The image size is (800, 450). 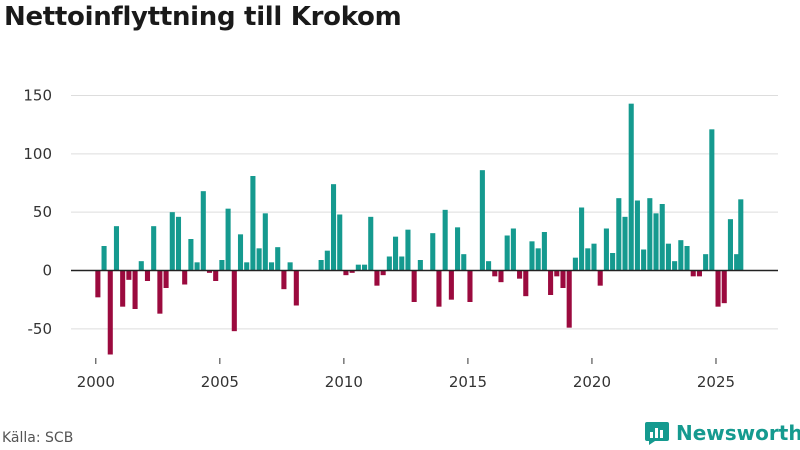 What do you see at coordinates (657, 433) in the screenshot?
I see `newsworthy-icon` at bounding box center [657, 433].